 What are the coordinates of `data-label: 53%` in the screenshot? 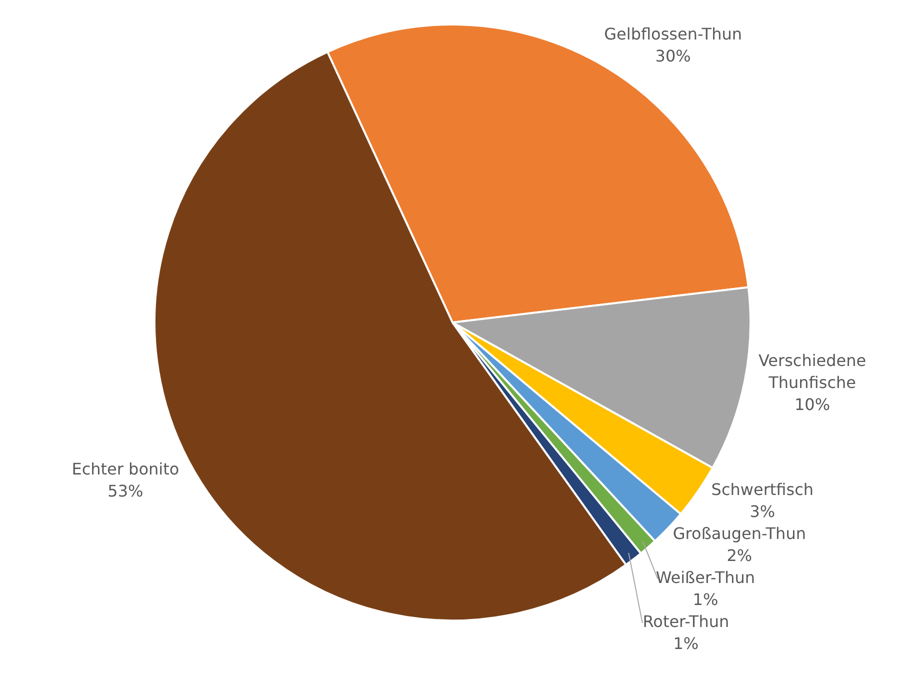 It's located at (126, 490).